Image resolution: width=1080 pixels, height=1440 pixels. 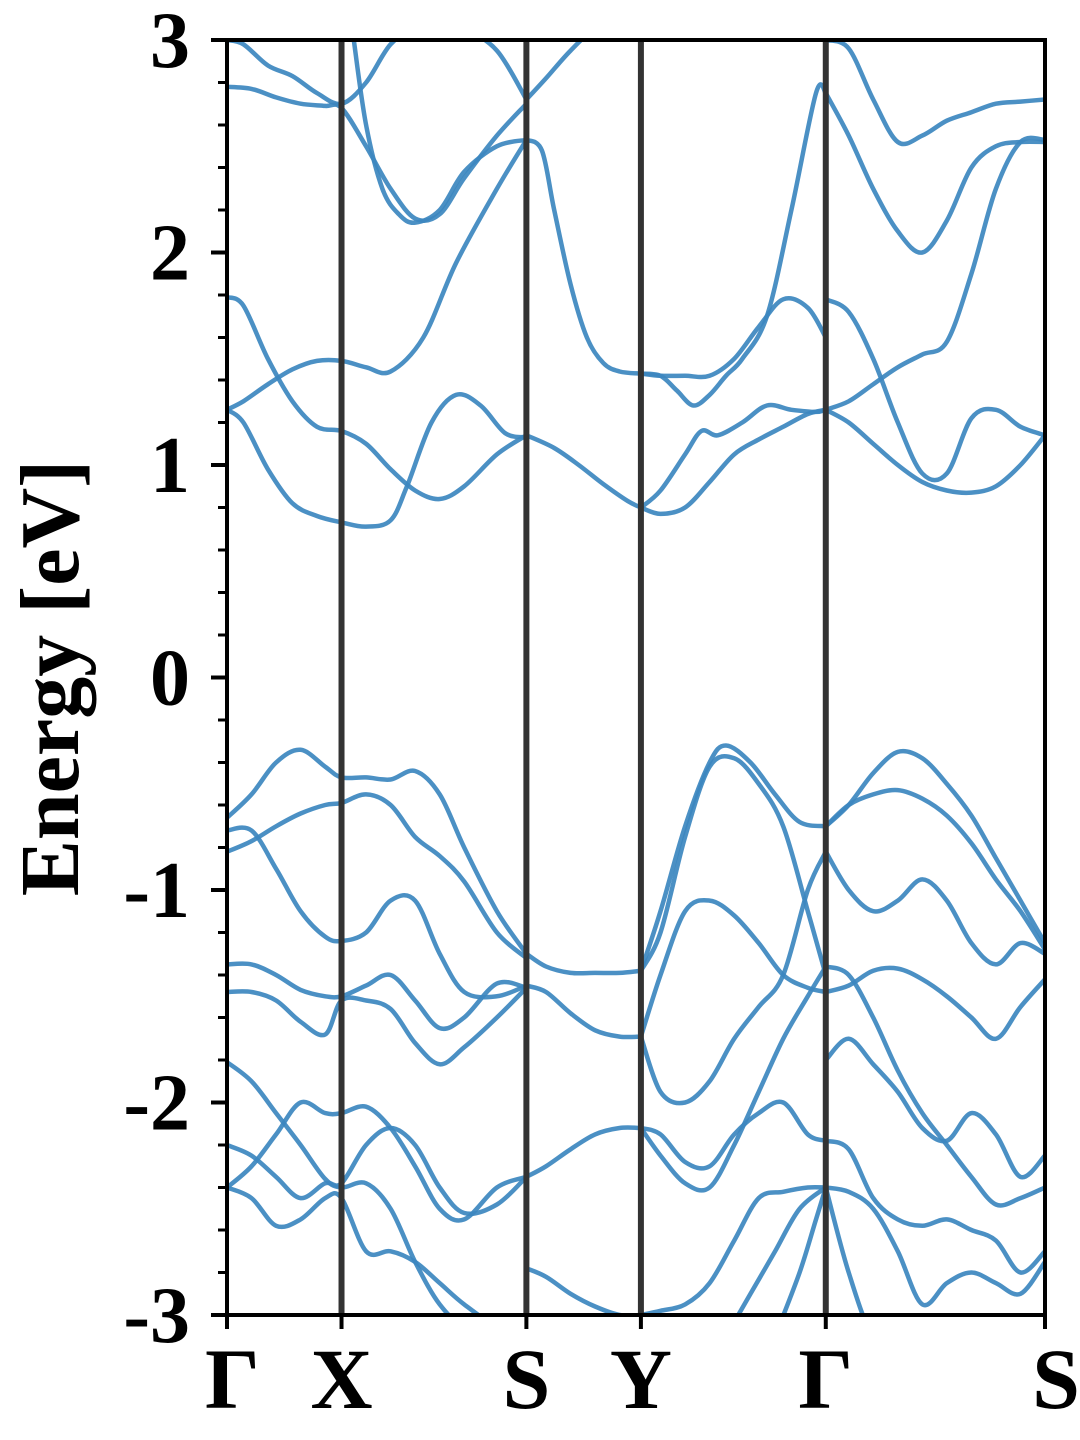 What do you see at coordinates (170, 679) in the screenshot?
I see `y-tick-label-4: 0` at bounding box center [170, 679].